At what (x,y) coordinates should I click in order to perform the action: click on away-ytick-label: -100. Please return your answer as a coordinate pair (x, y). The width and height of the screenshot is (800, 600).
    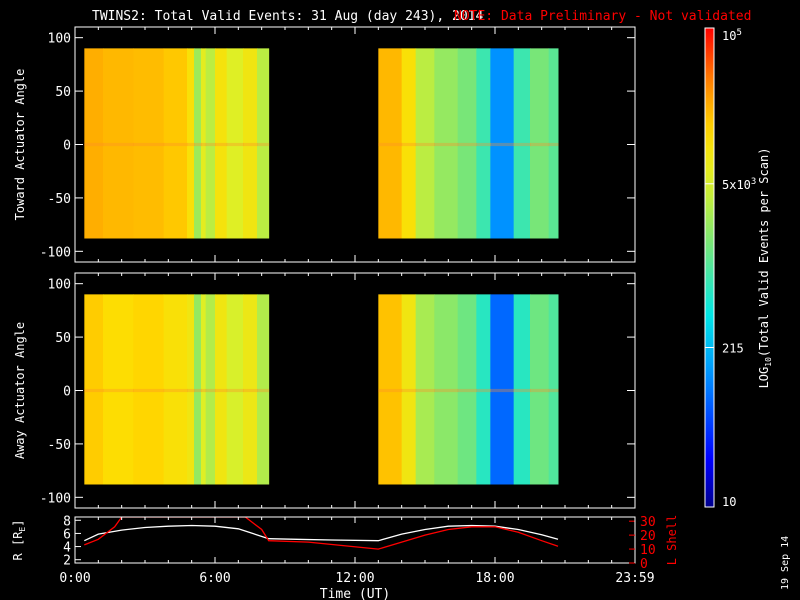
    Looking at the image, I should click on (55, 498).